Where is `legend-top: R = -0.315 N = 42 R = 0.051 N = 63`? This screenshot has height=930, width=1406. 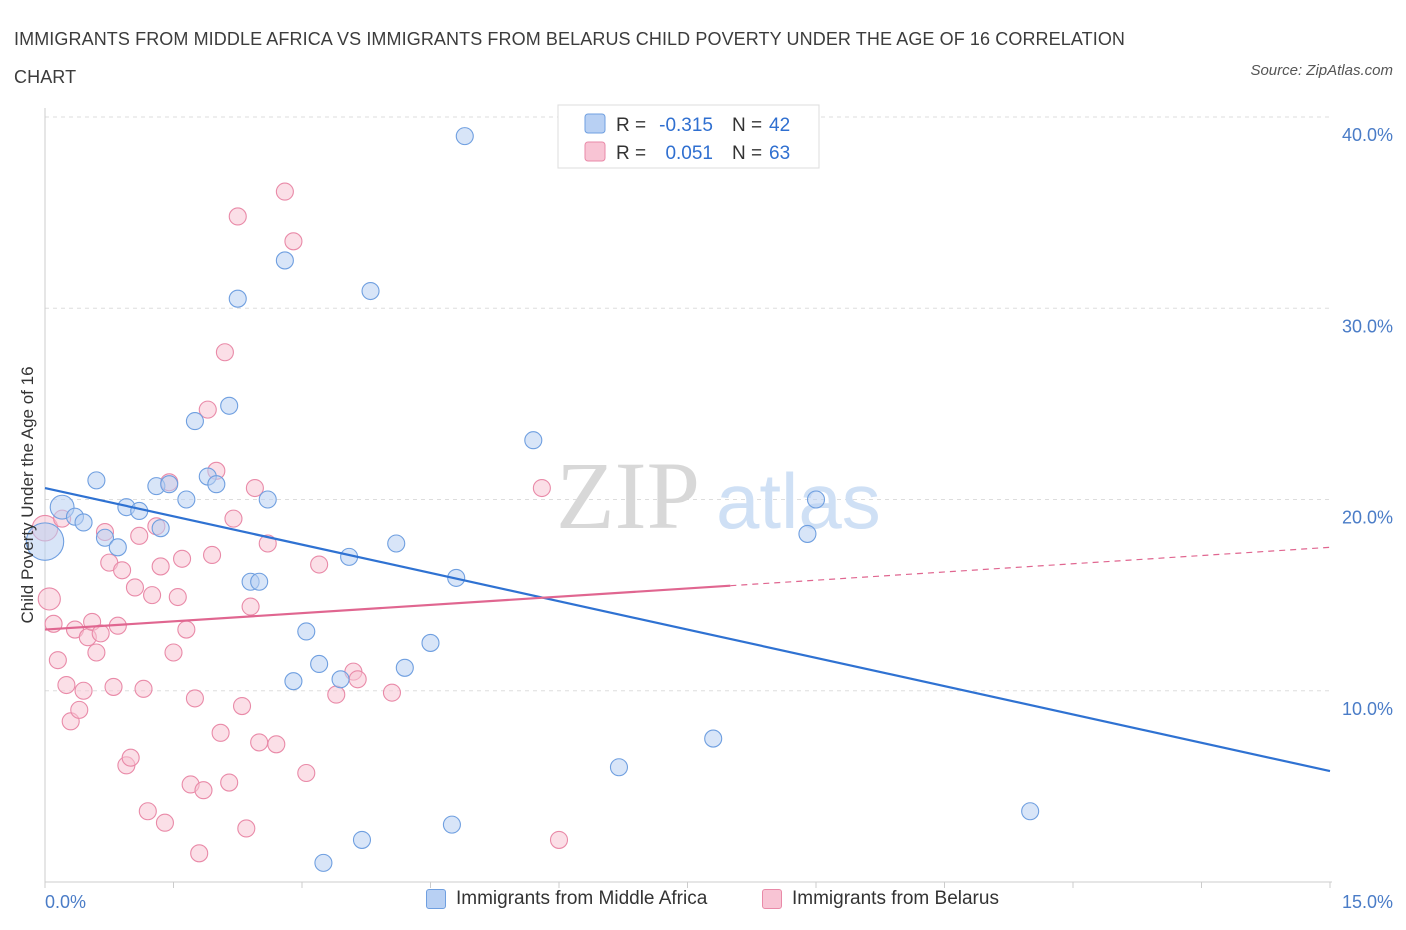
legend-top: R = -0.315 N = 42 R = 0.051 N = 63 is located at coordinates (688, 136).